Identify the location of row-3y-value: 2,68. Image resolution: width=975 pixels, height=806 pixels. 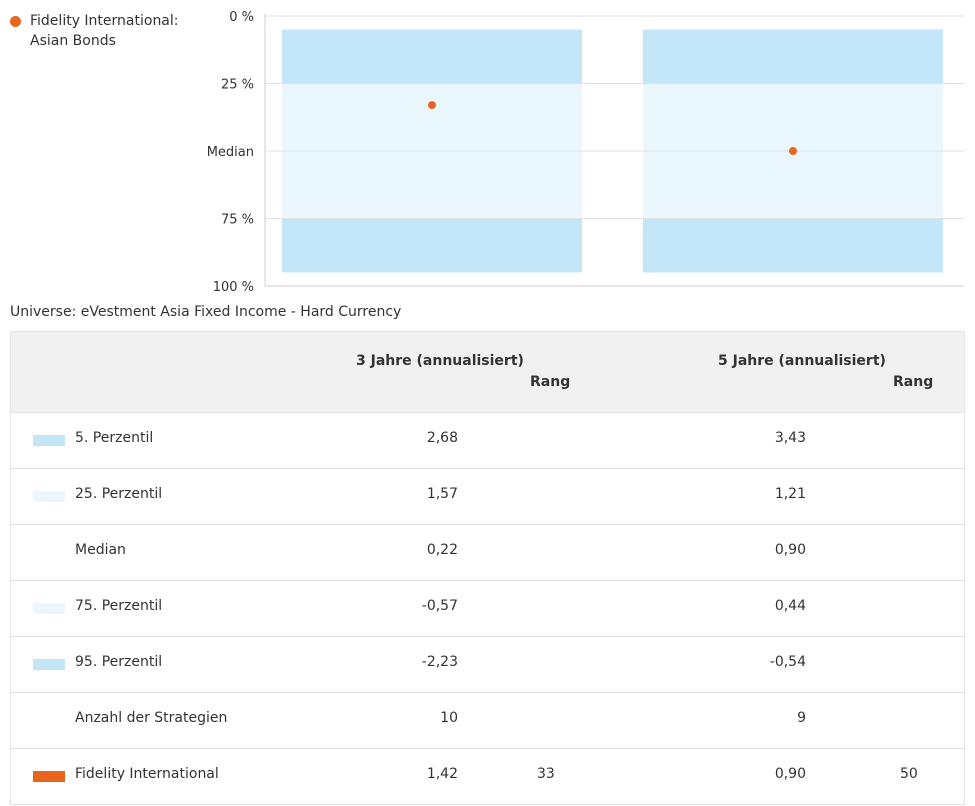
(442, 438).